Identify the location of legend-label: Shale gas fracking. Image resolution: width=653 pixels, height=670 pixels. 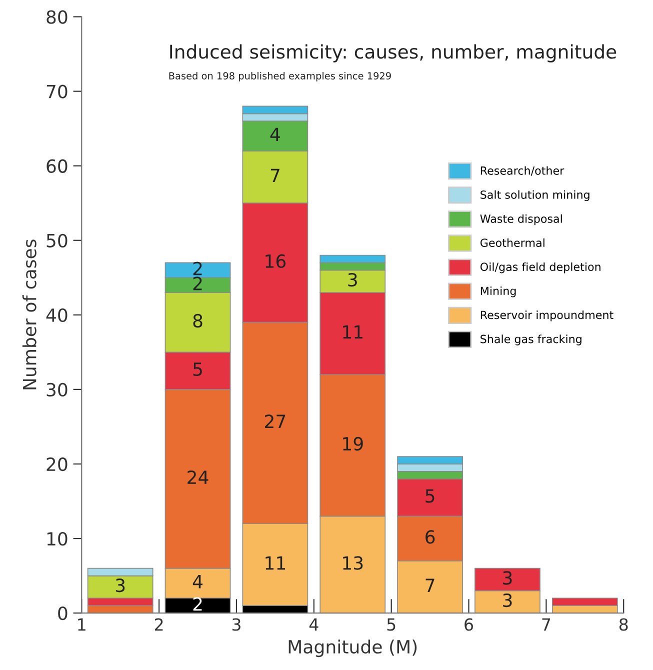
(531, 340).